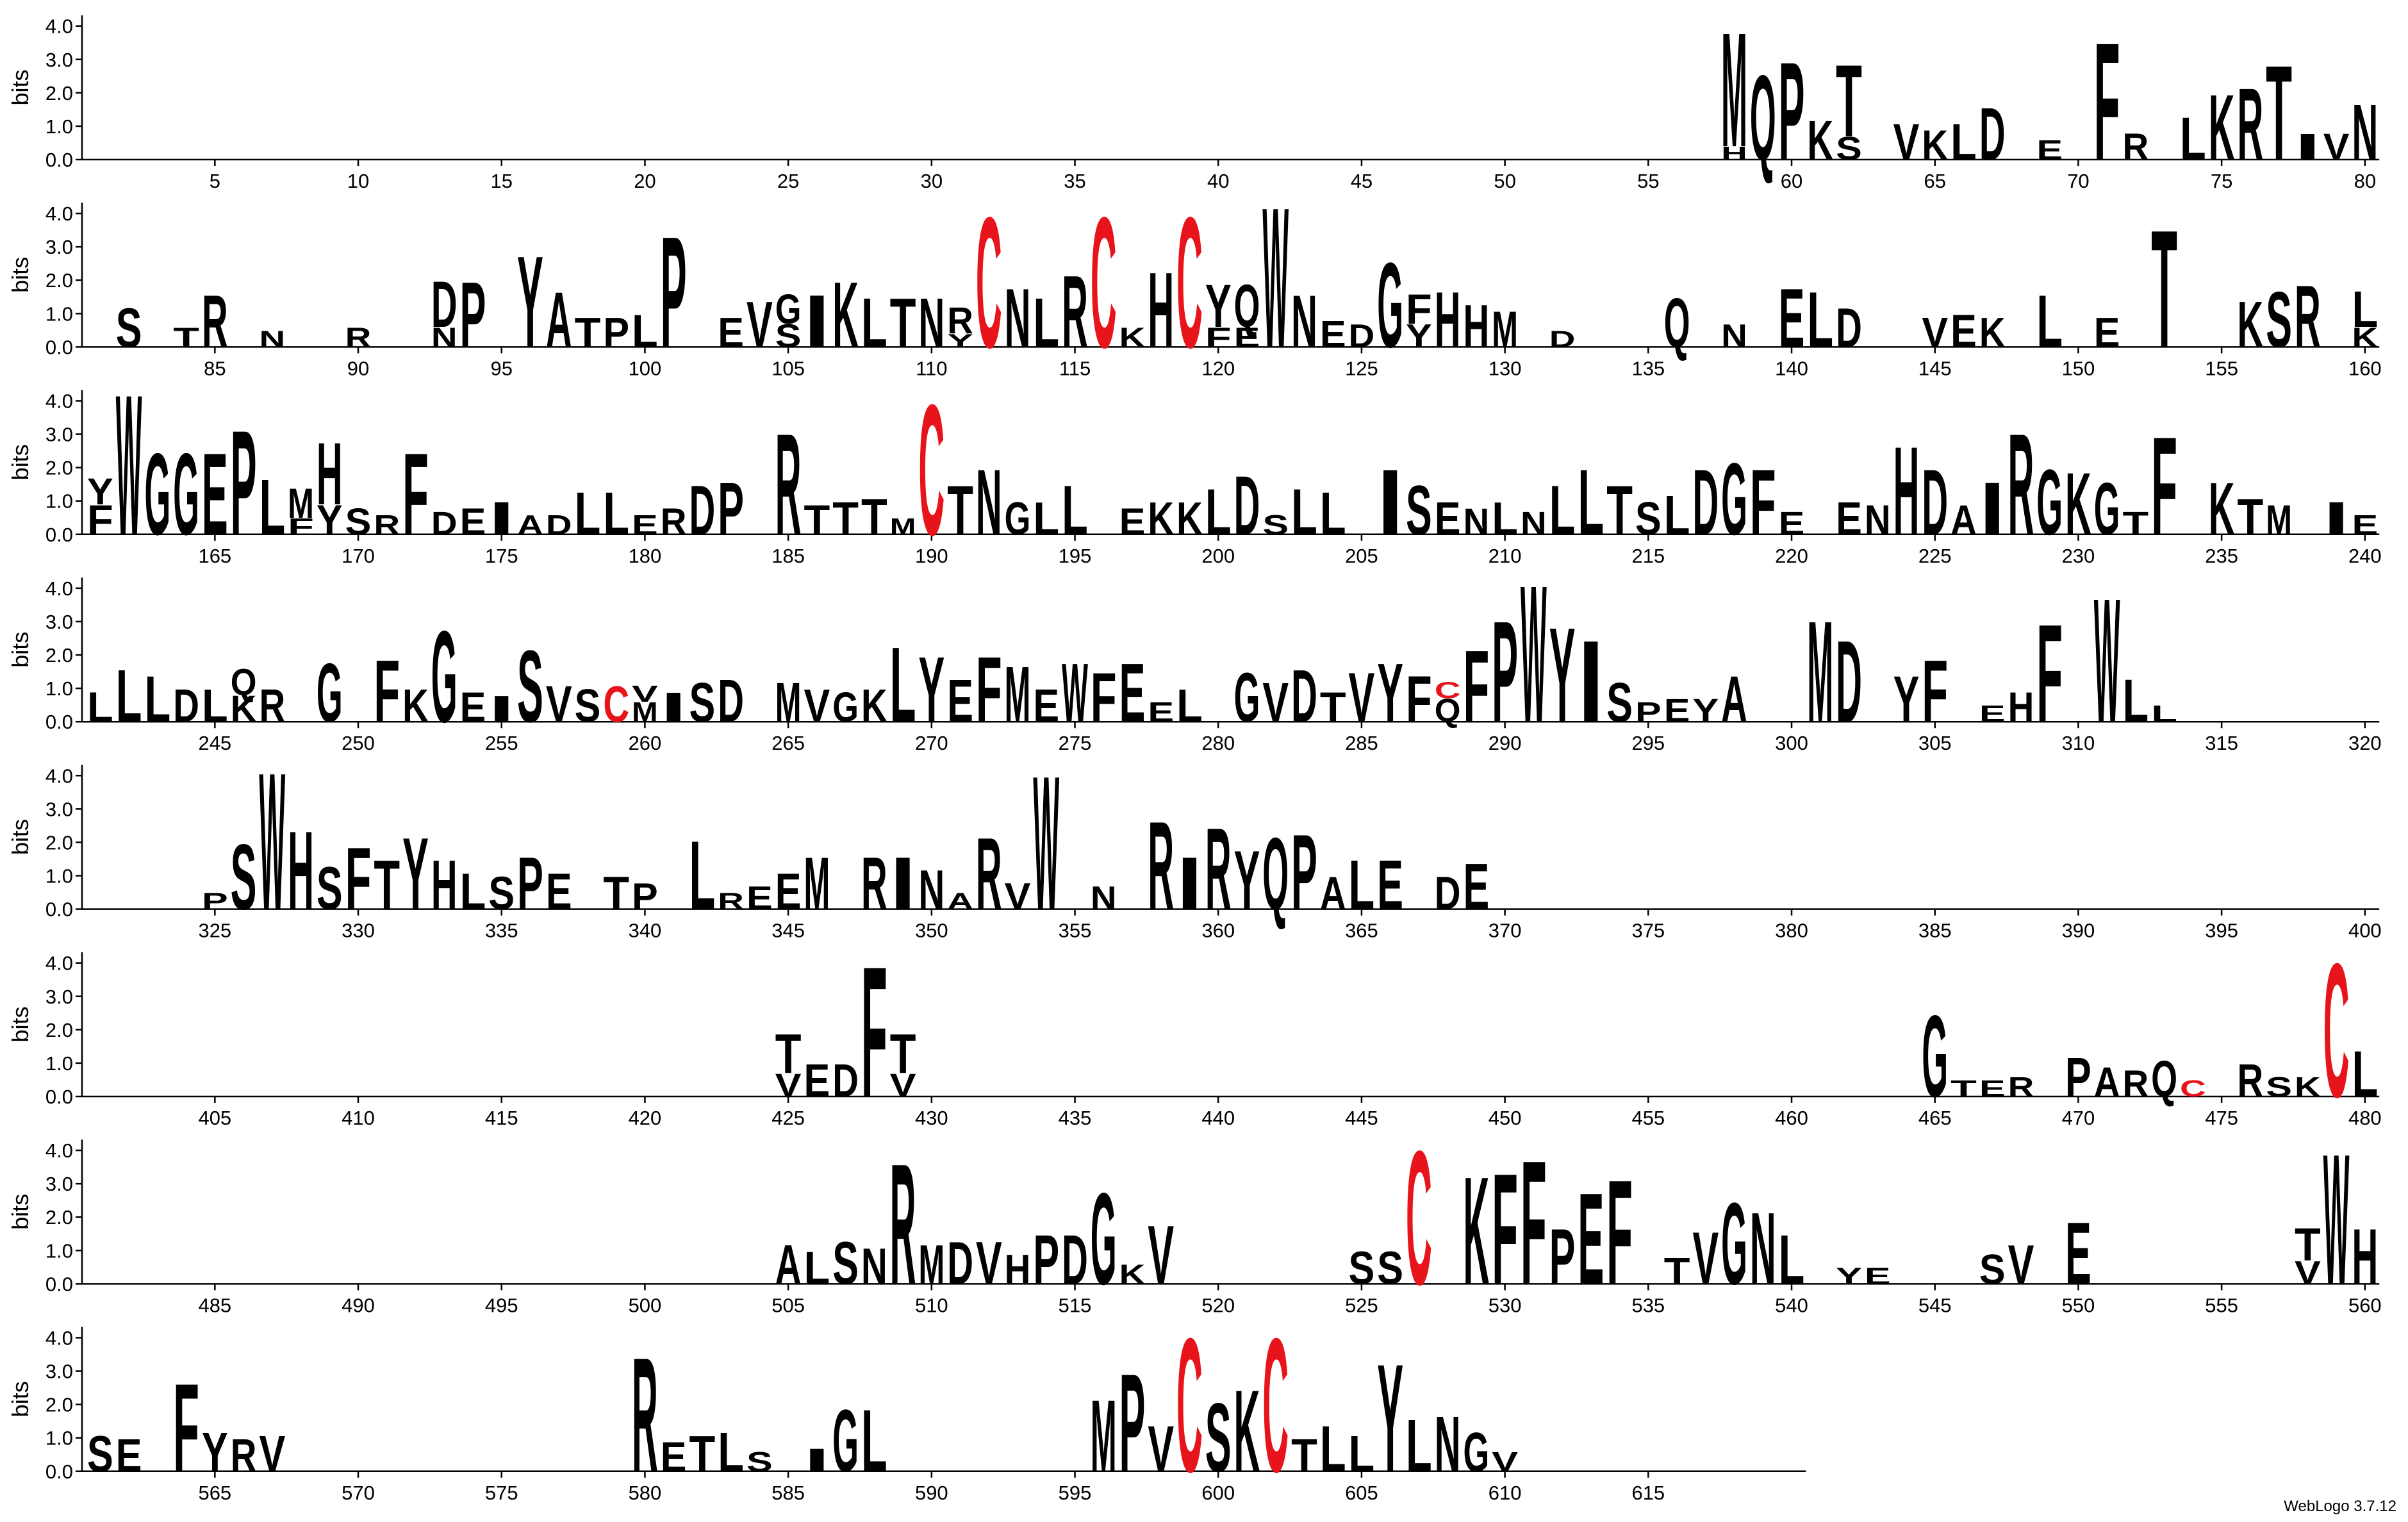  Describe the element at coordinates (645, 743) in the screenshot. I see `x-tick-label: 260` at that location.